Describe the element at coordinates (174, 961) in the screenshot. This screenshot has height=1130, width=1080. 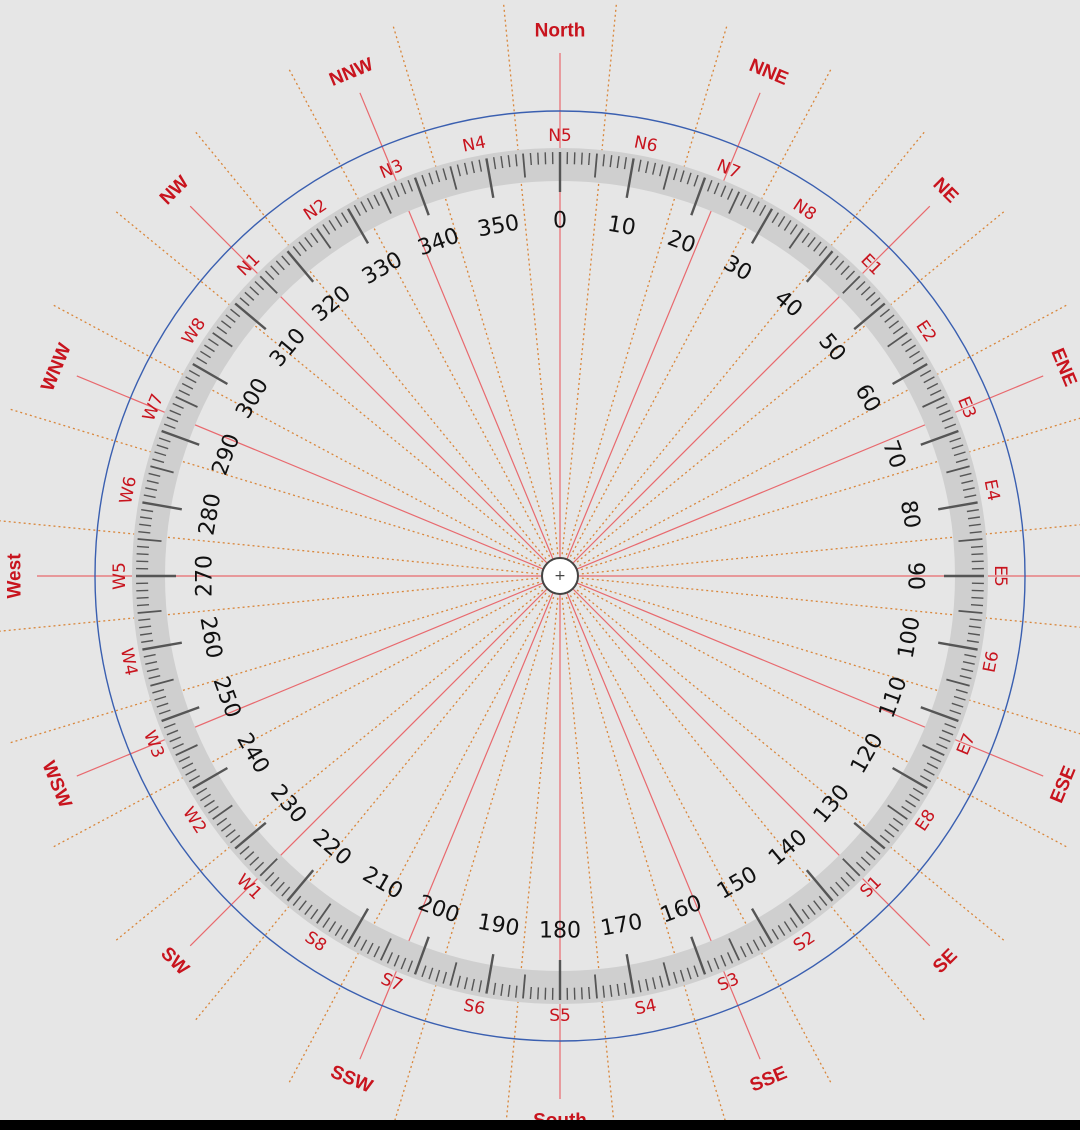
I see `direction-label: SW` at that location.